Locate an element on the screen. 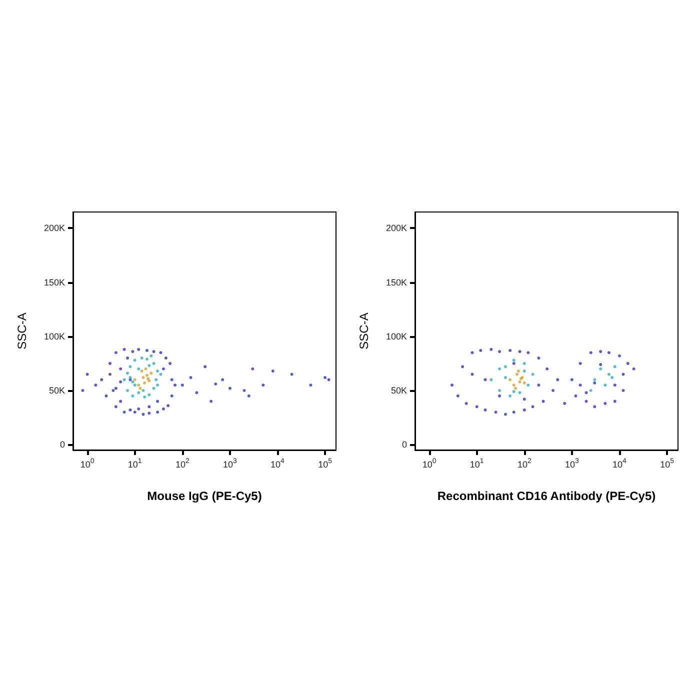 This screenshot has width=700, height=700. x-axis-title: Recombinant CD16 Antibody (PE-Cy5) is located at coordinates (546, 496).